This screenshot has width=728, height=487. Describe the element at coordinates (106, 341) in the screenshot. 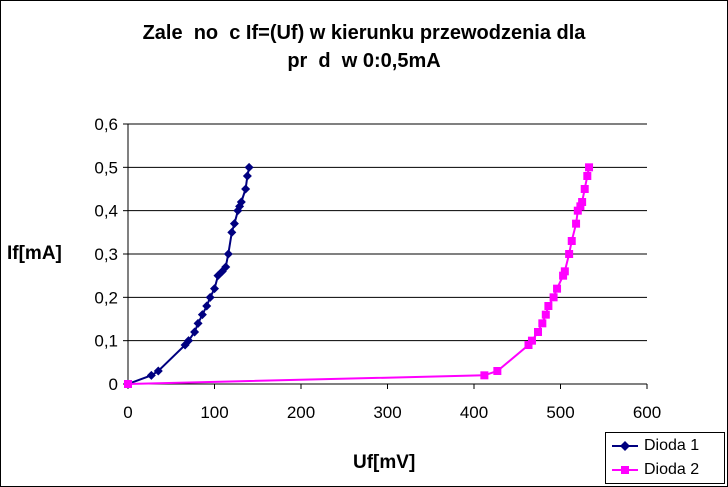

I see `y-tick-label: 0,1` at that location.